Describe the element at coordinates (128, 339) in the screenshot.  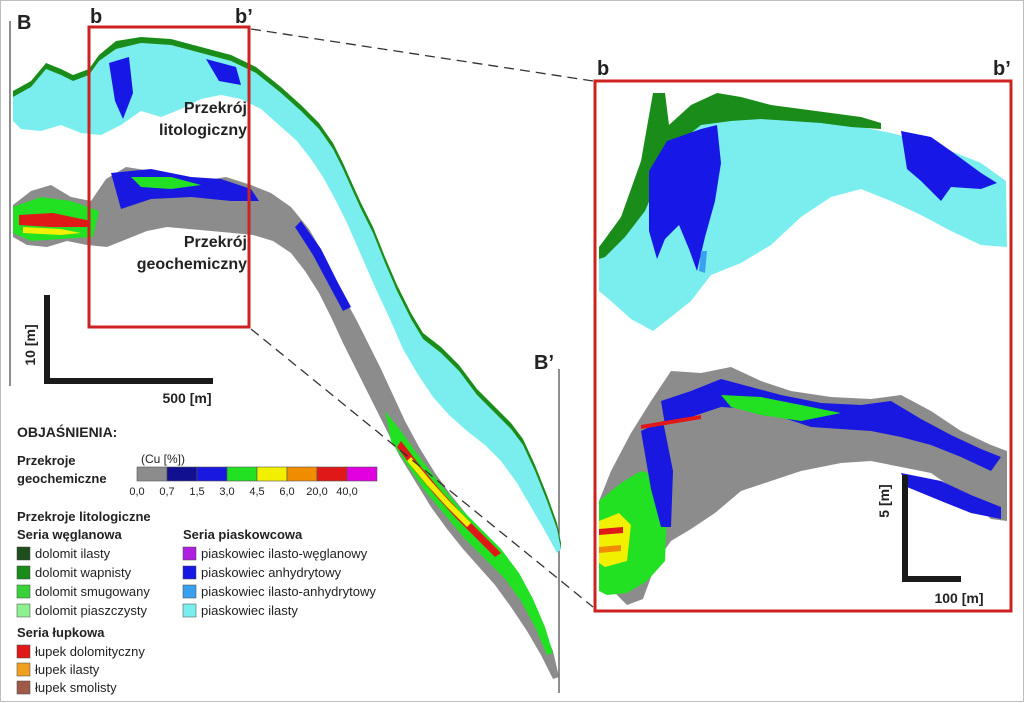
I see `main-scale-bar` at that location.